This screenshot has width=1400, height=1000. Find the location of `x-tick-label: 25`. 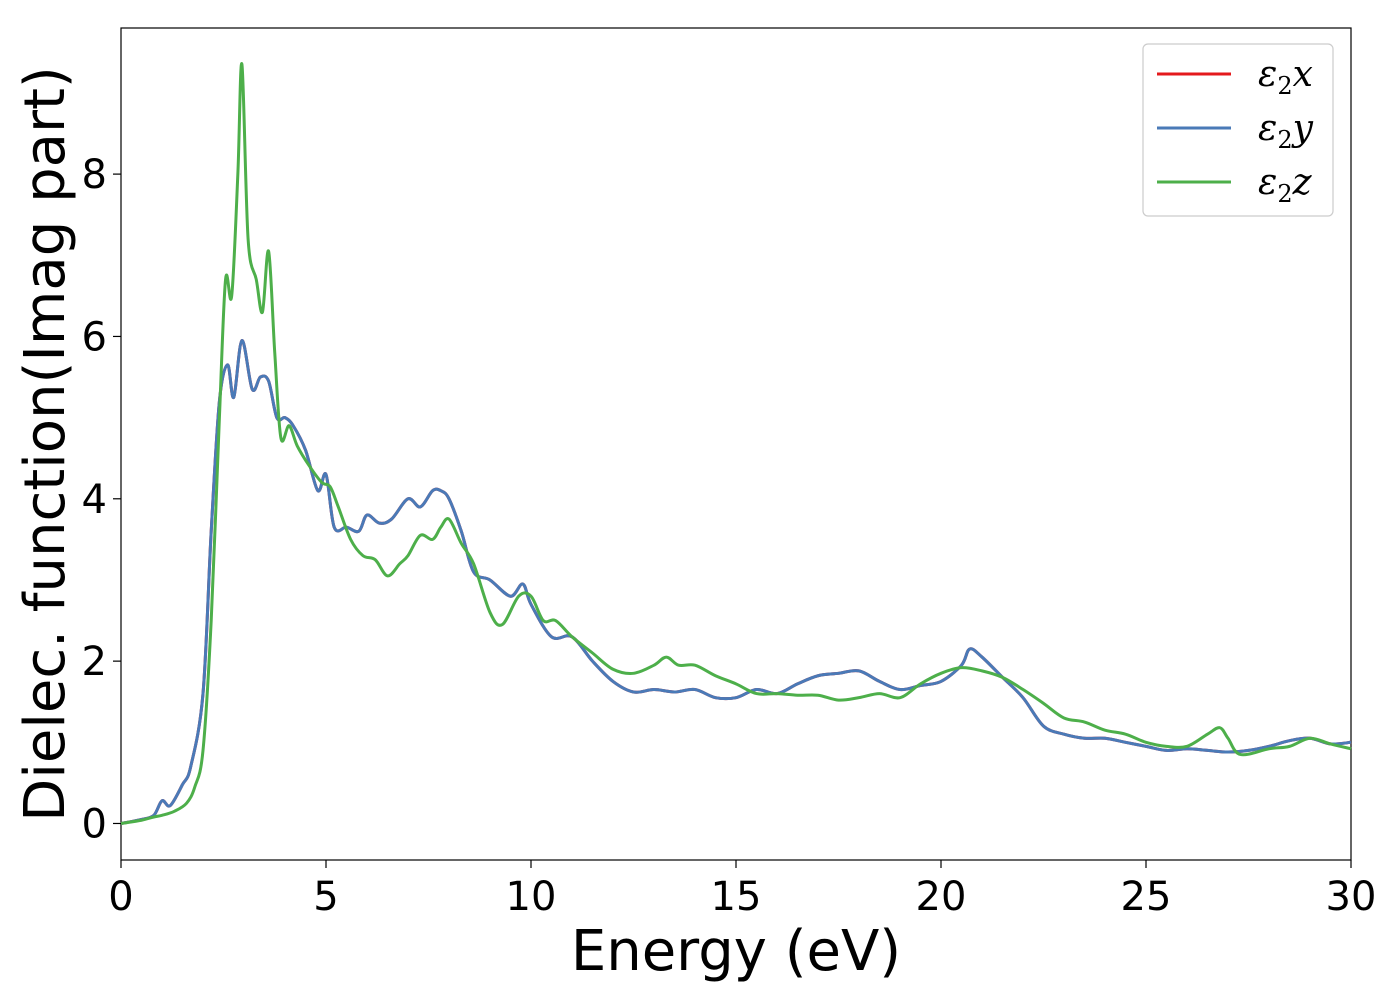

x-tick-label: 25 is located at coordinates (1146, 897).